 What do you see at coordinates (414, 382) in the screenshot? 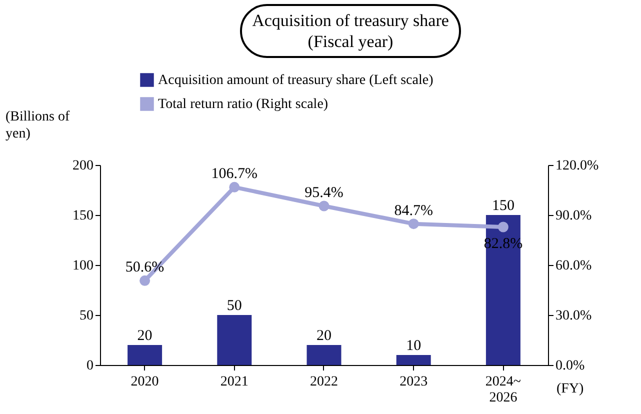
I see `x-tick-label: 2023` at bounding box center [414, 382].